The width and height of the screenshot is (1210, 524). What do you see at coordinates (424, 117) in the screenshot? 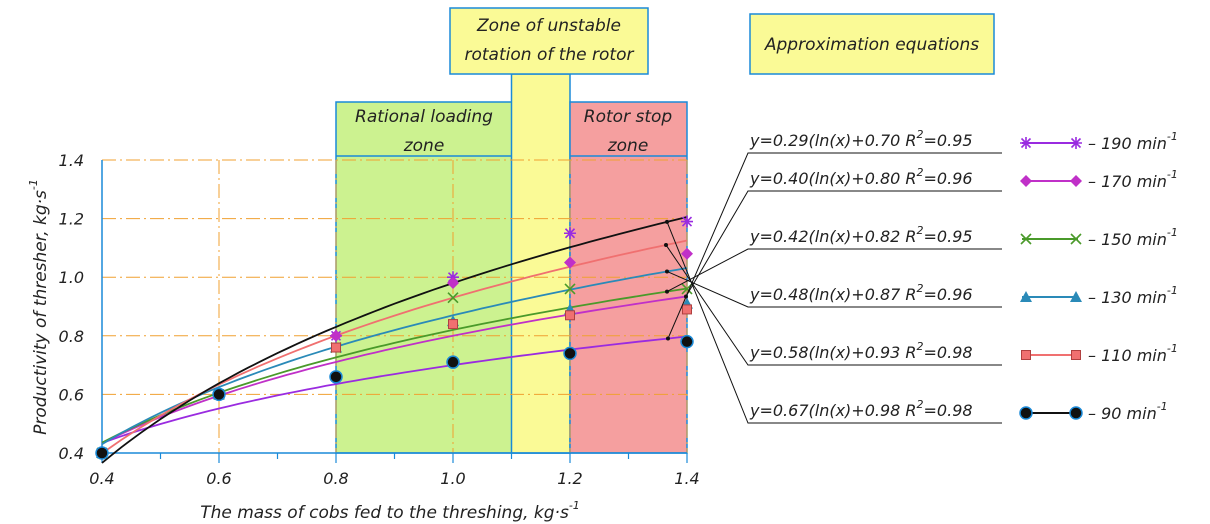
I see `rational-zone-text-1: Rational loading` at bounding box center [424, 117].